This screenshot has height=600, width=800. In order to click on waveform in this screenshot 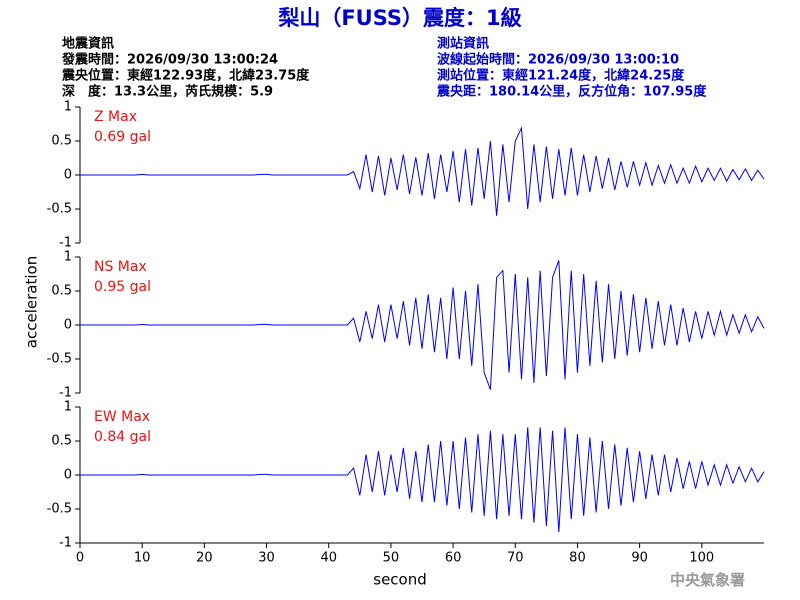, I will do `click(422, 171)`.